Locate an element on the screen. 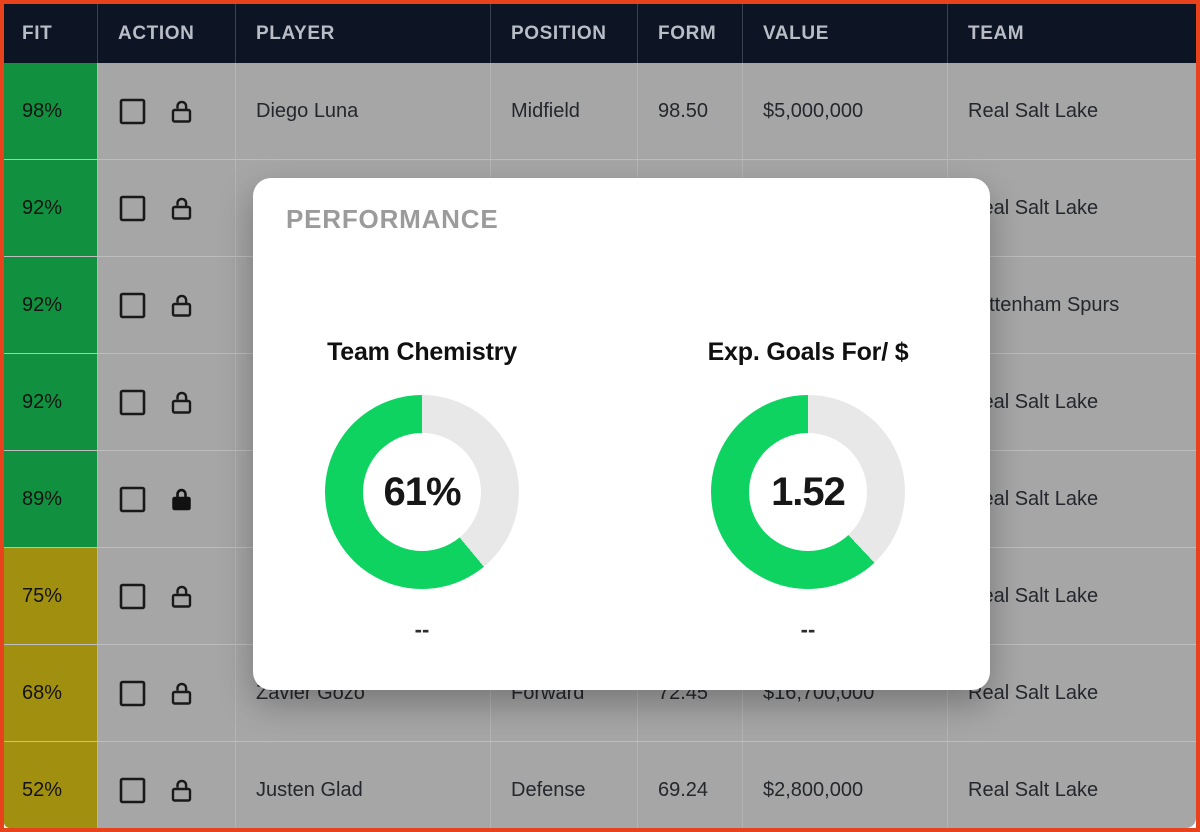 The width and height of the screenshot is (1200, 832). fit-cell: 68% is located at coordinates (51, 693).